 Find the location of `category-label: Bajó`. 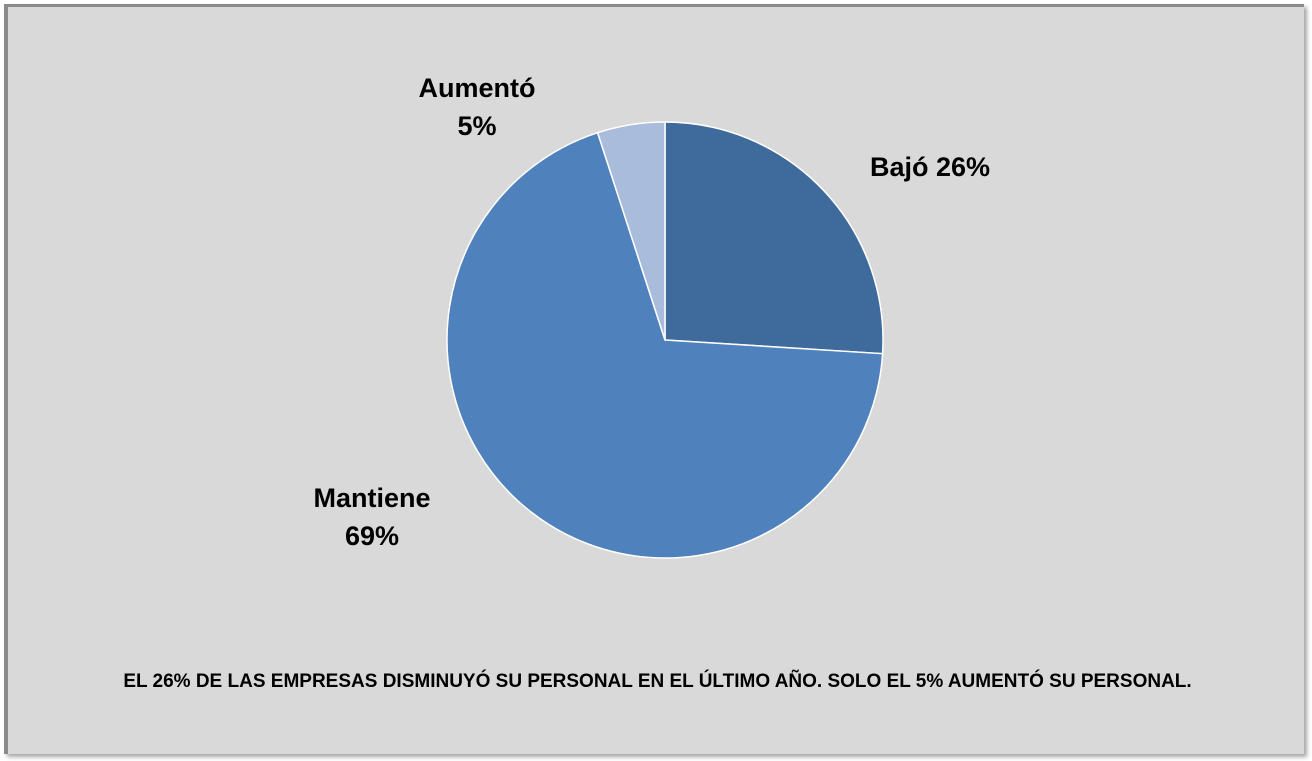

category-label: Bajó is located at coordinates (899, 167).